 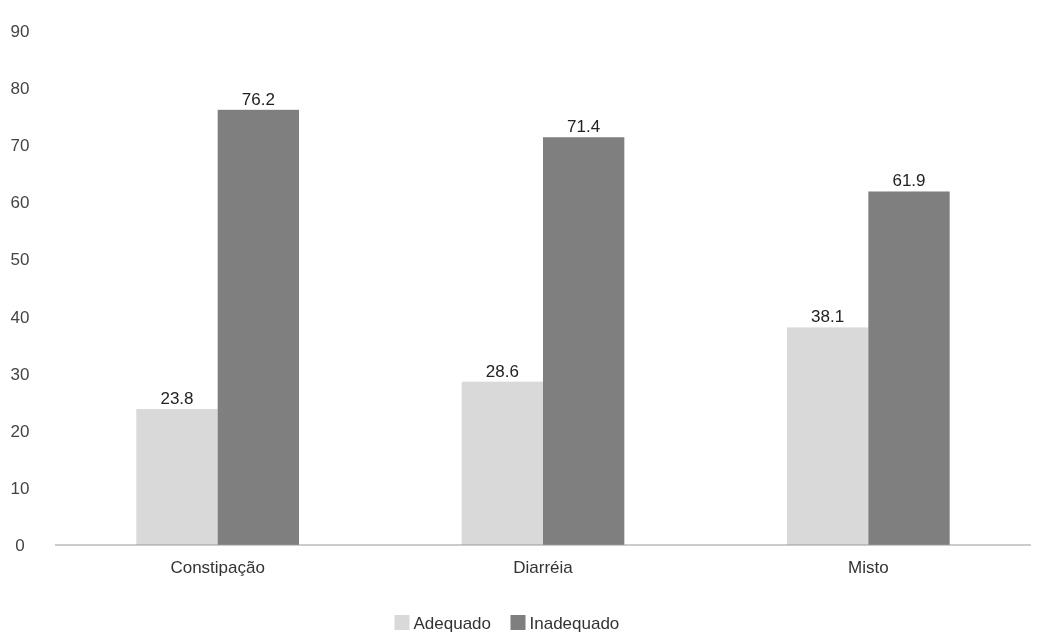 I want to click on y-tick-label: 80, so click(x=20, y=89).